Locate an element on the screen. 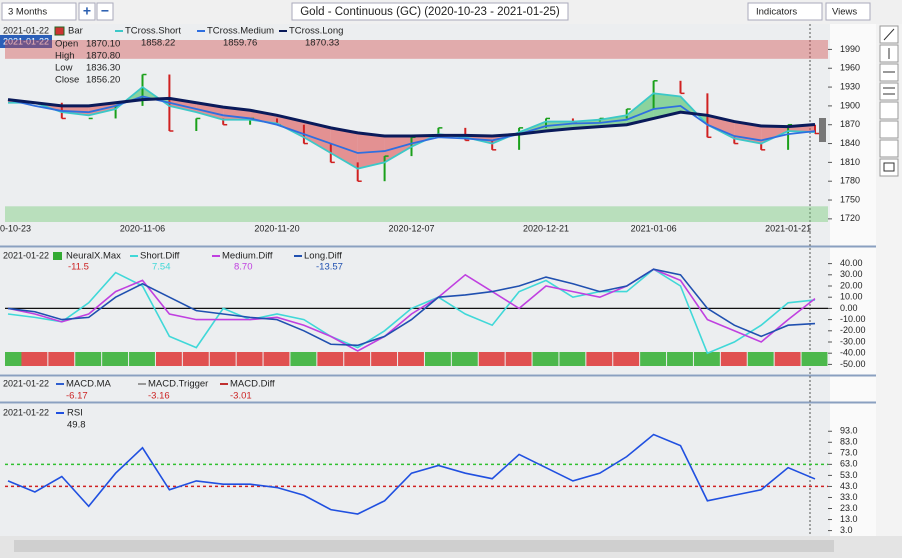 The height and width of the screenshot is (558, 902). tool-text is located at coordinates (889, 167).